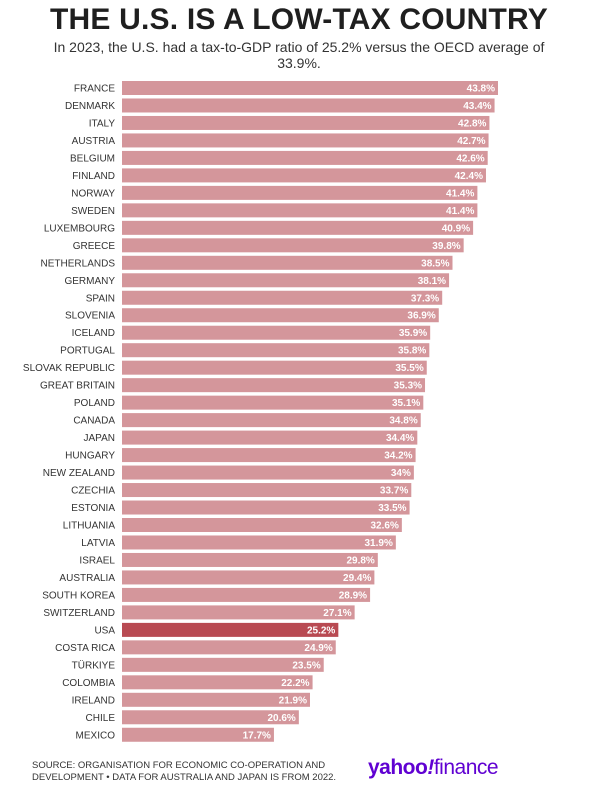 The width and height of the screenshot is (598, 788). I want to click on bar-usa, so click(230, 629).